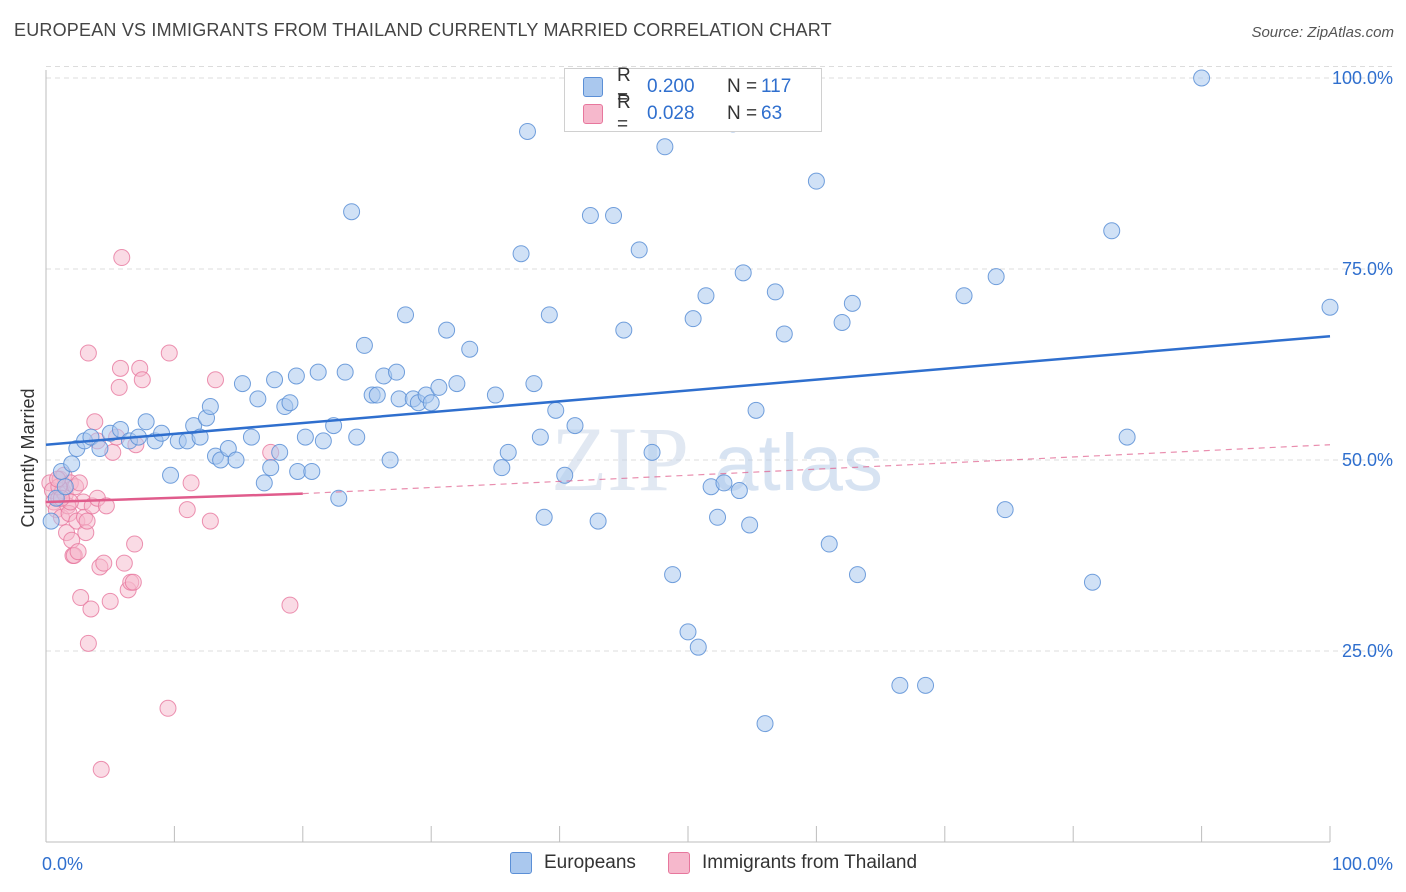 The height and width of the screenshot is (892, 1406). Describe the element at coordinates (671, 86) in the screenshot. I see `r-value: 0.200` at that location.